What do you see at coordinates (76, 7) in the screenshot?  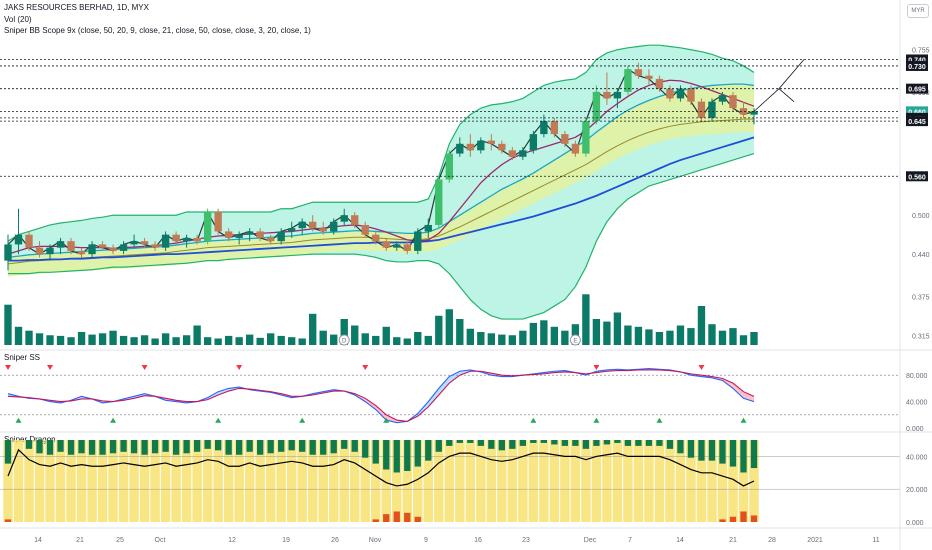 I see `symbol-title: JAKS RESOURCES BERHAD, 1D, MYX` at bounding box center [76, 7].